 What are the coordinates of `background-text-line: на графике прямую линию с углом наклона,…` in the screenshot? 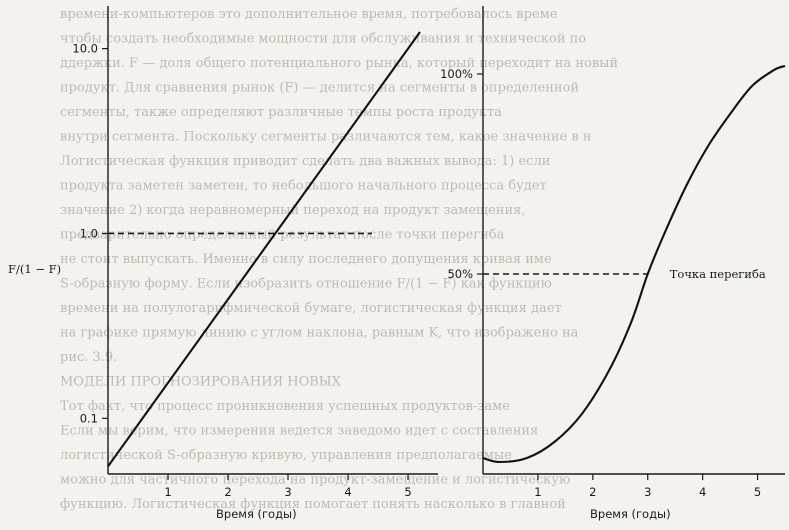 It's located at (319, 333).